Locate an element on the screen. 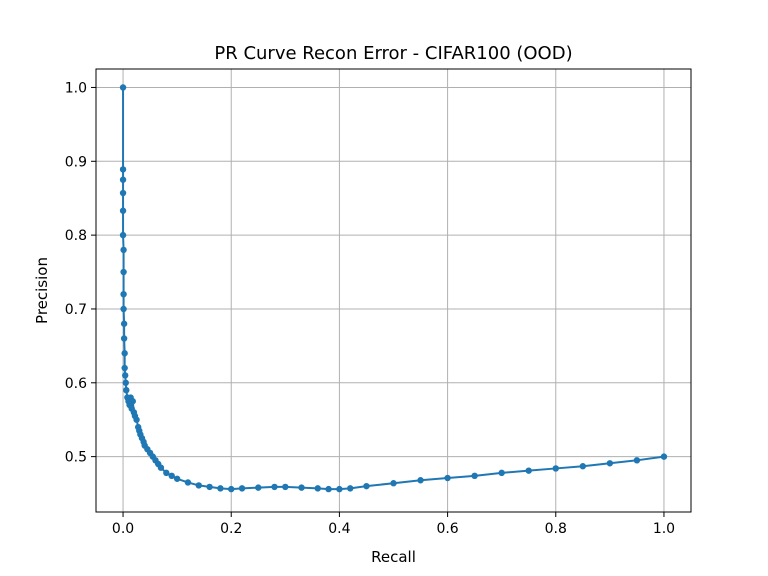 The height and width of the screenshot is (576, 768). y-tick-label: 0.5 is located at coordinates (76, 458).